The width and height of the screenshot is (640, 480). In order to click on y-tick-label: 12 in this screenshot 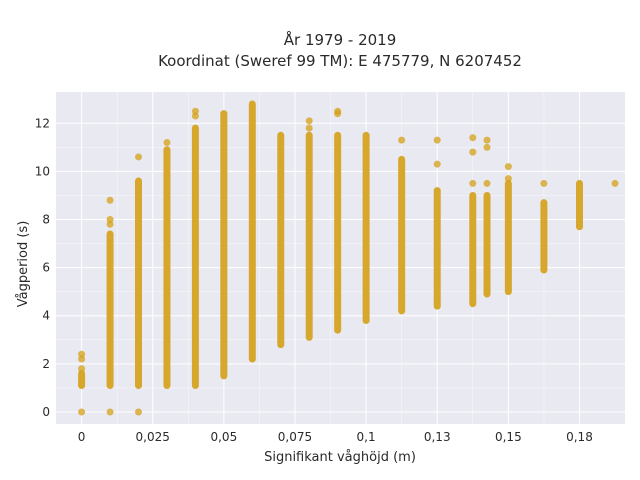, I will do `click(42, 123)`.